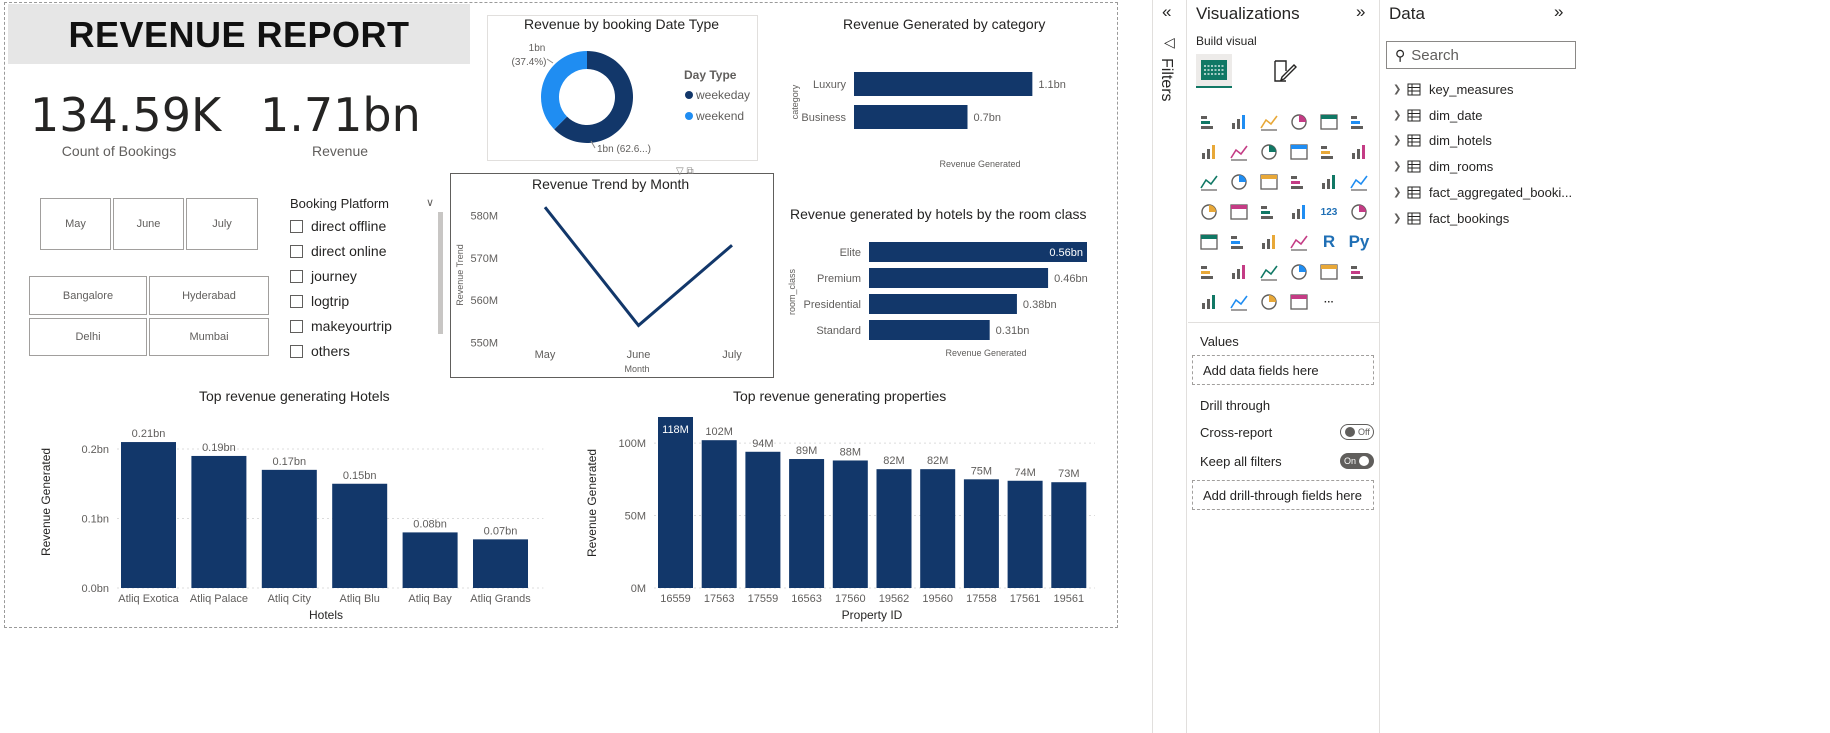  Describe the element at coordinates (1239, 212) in the screenshot. I see `filled-map-icon` at that location.